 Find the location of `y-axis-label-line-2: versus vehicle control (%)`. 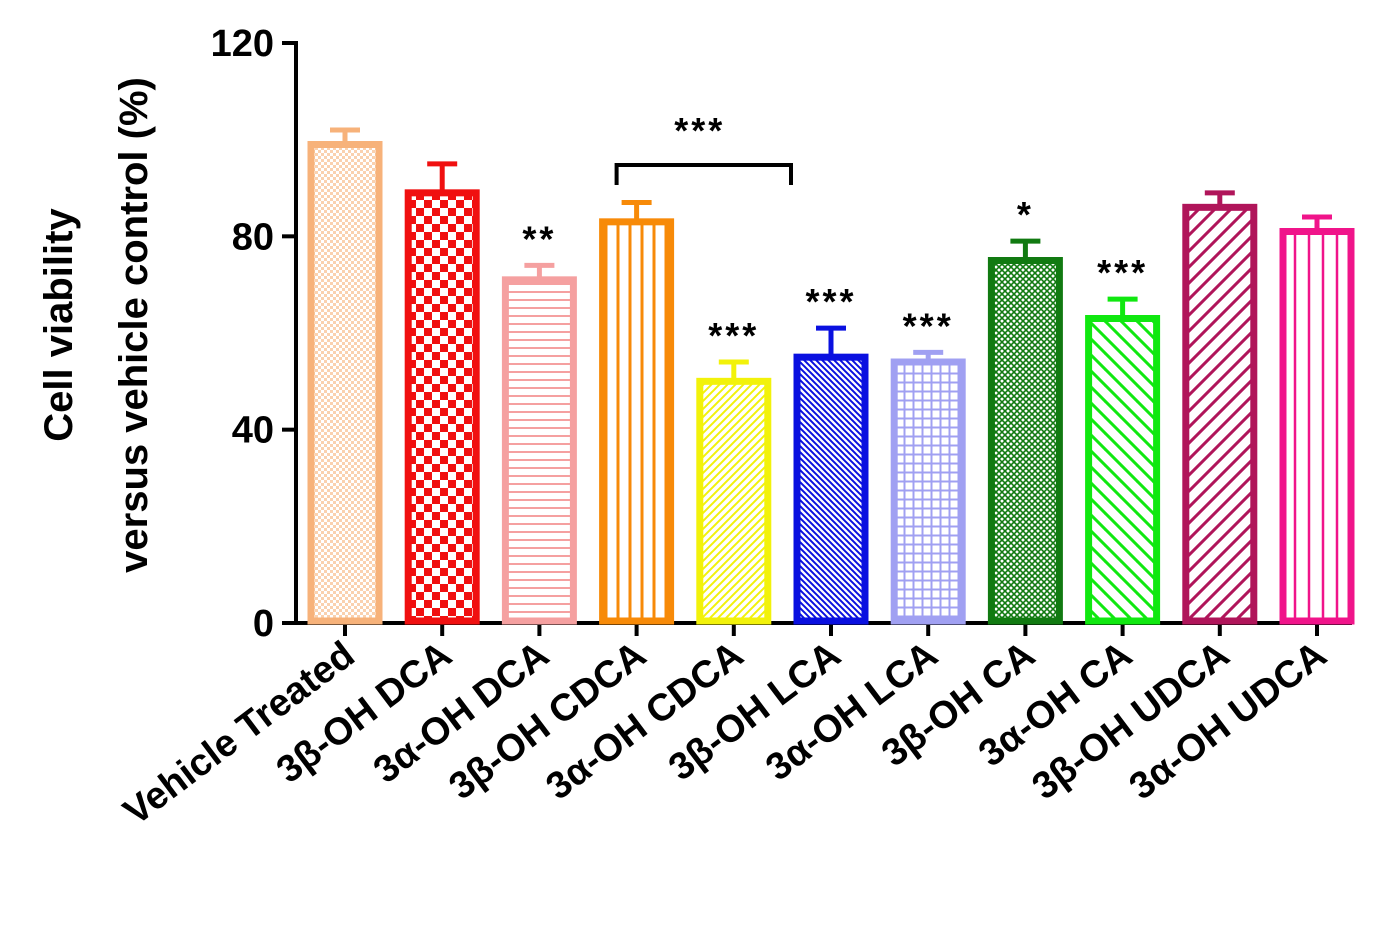

y-axis-label-line-2: versus vehicle control (%) is located at coordinates (134, 325).